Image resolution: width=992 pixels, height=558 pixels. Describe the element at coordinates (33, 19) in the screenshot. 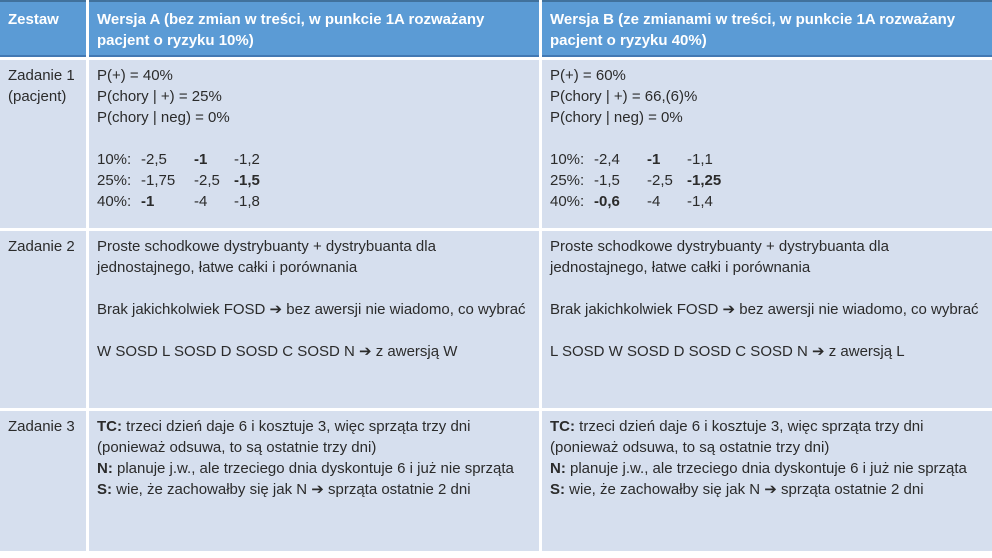

I see `header-zestaw-label: Zestaw` at that location.